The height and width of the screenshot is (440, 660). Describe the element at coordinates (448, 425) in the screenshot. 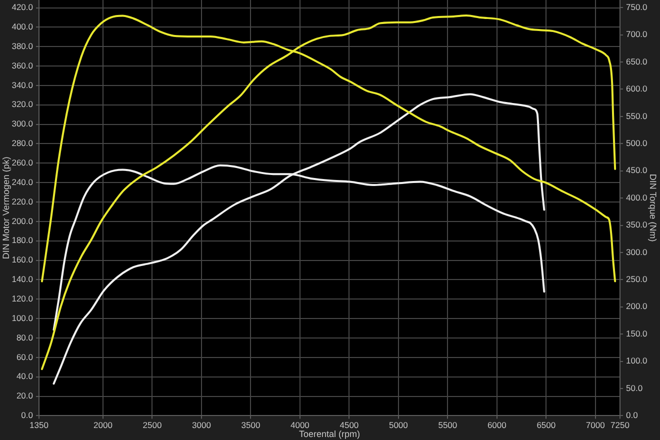

I see `x-tick-label: 5500` at that location.